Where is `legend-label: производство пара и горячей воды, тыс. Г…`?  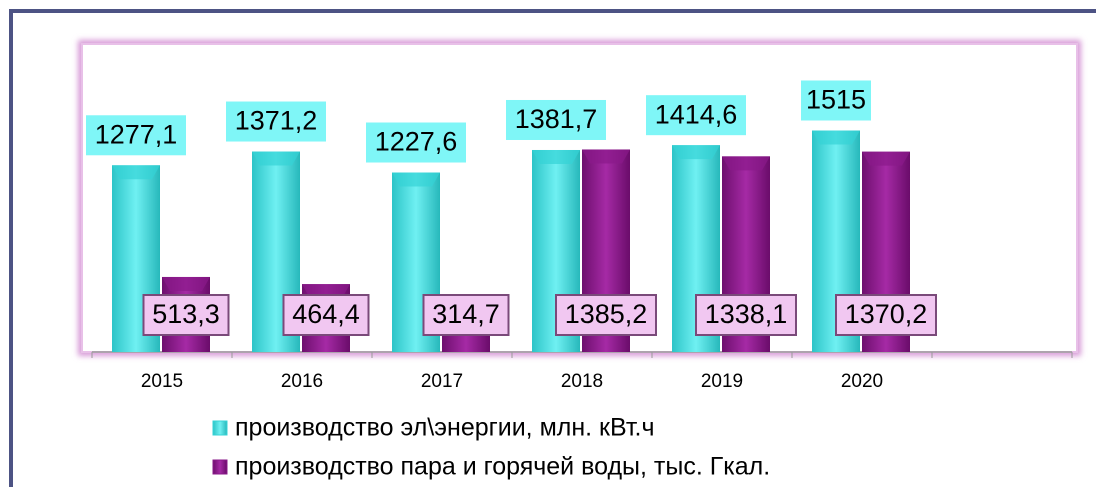
legend-label: производство пара и горячей воды, тыс. Г… is located at coordinates (502, 467).